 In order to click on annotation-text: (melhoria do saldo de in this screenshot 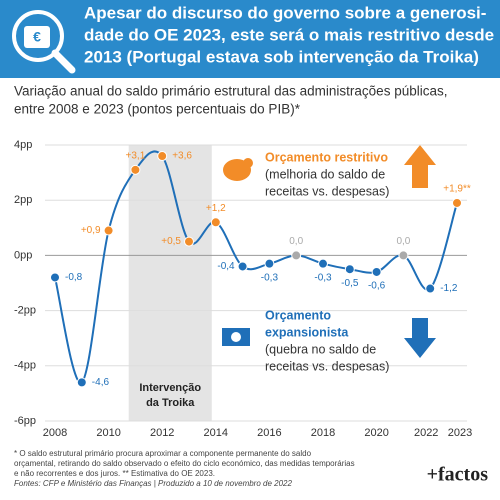, I will do `click(325, 174)`.